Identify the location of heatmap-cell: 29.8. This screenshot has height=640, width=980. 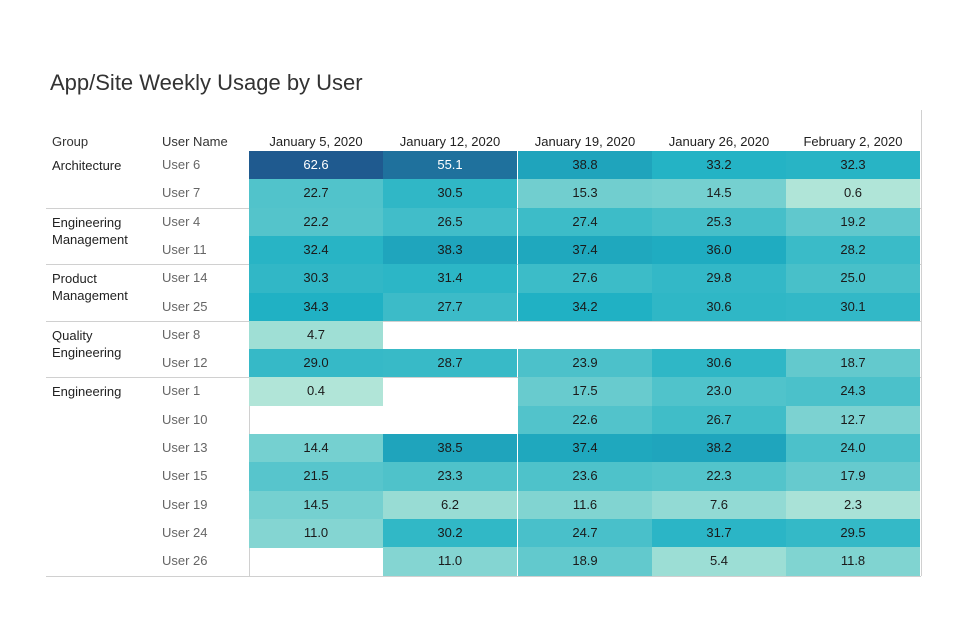
(719, 278).